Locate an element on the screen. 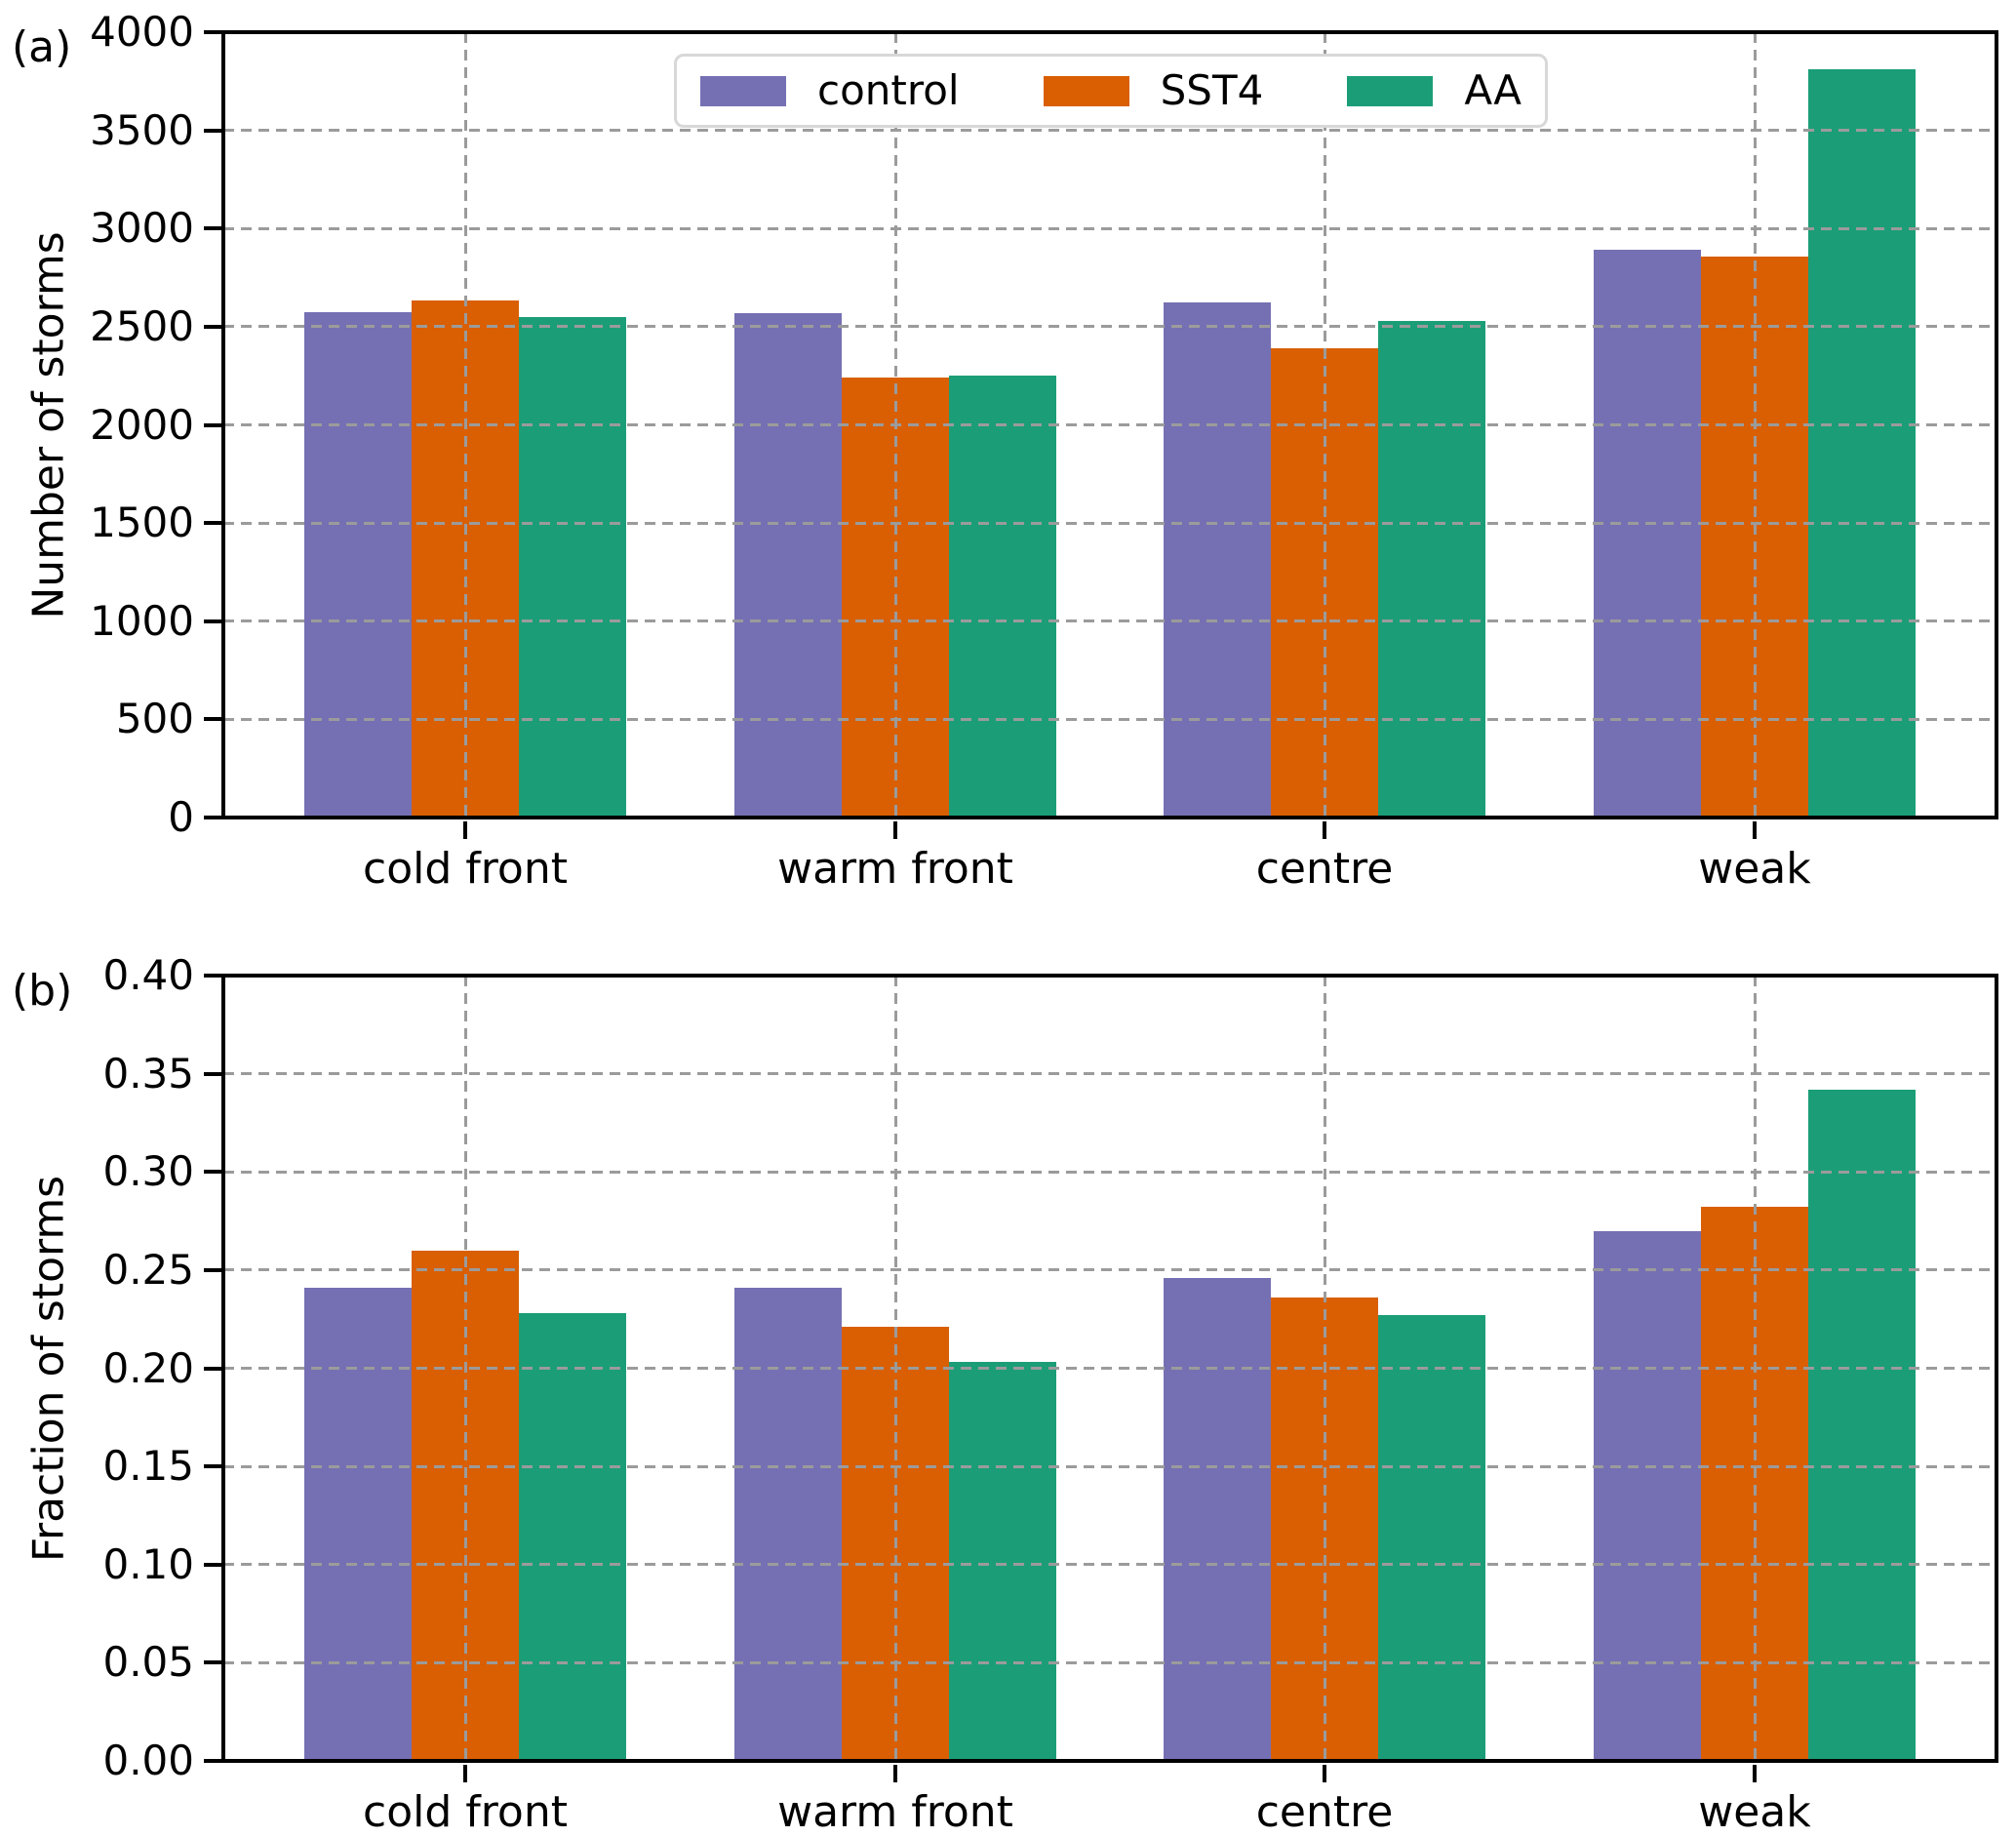 This screenshot has height=1837, width=2016. gridline-y-0.05 is located at coordinates (1109, 1662).